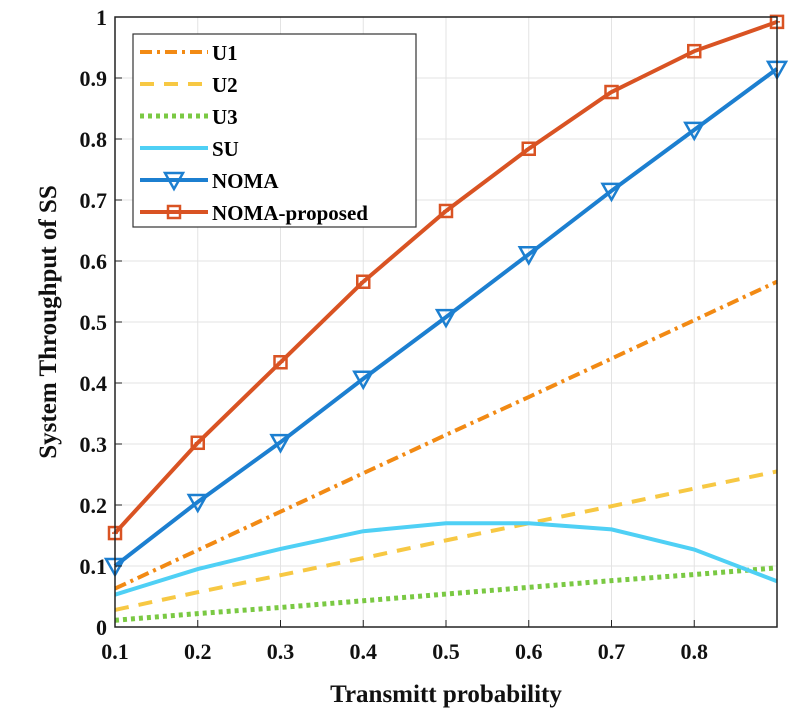 This screenshot has width=807, height=719. I want to click on x-tick-label: 0.3, so click(281, 651).